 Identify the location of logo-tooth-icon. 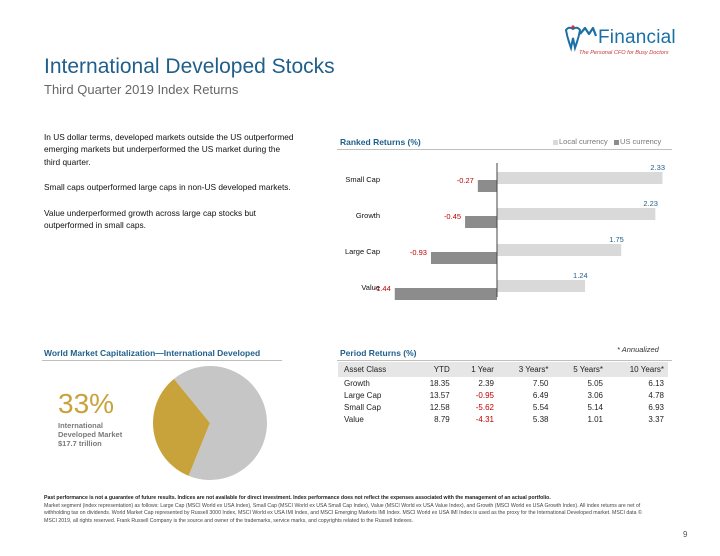
(581, 38).